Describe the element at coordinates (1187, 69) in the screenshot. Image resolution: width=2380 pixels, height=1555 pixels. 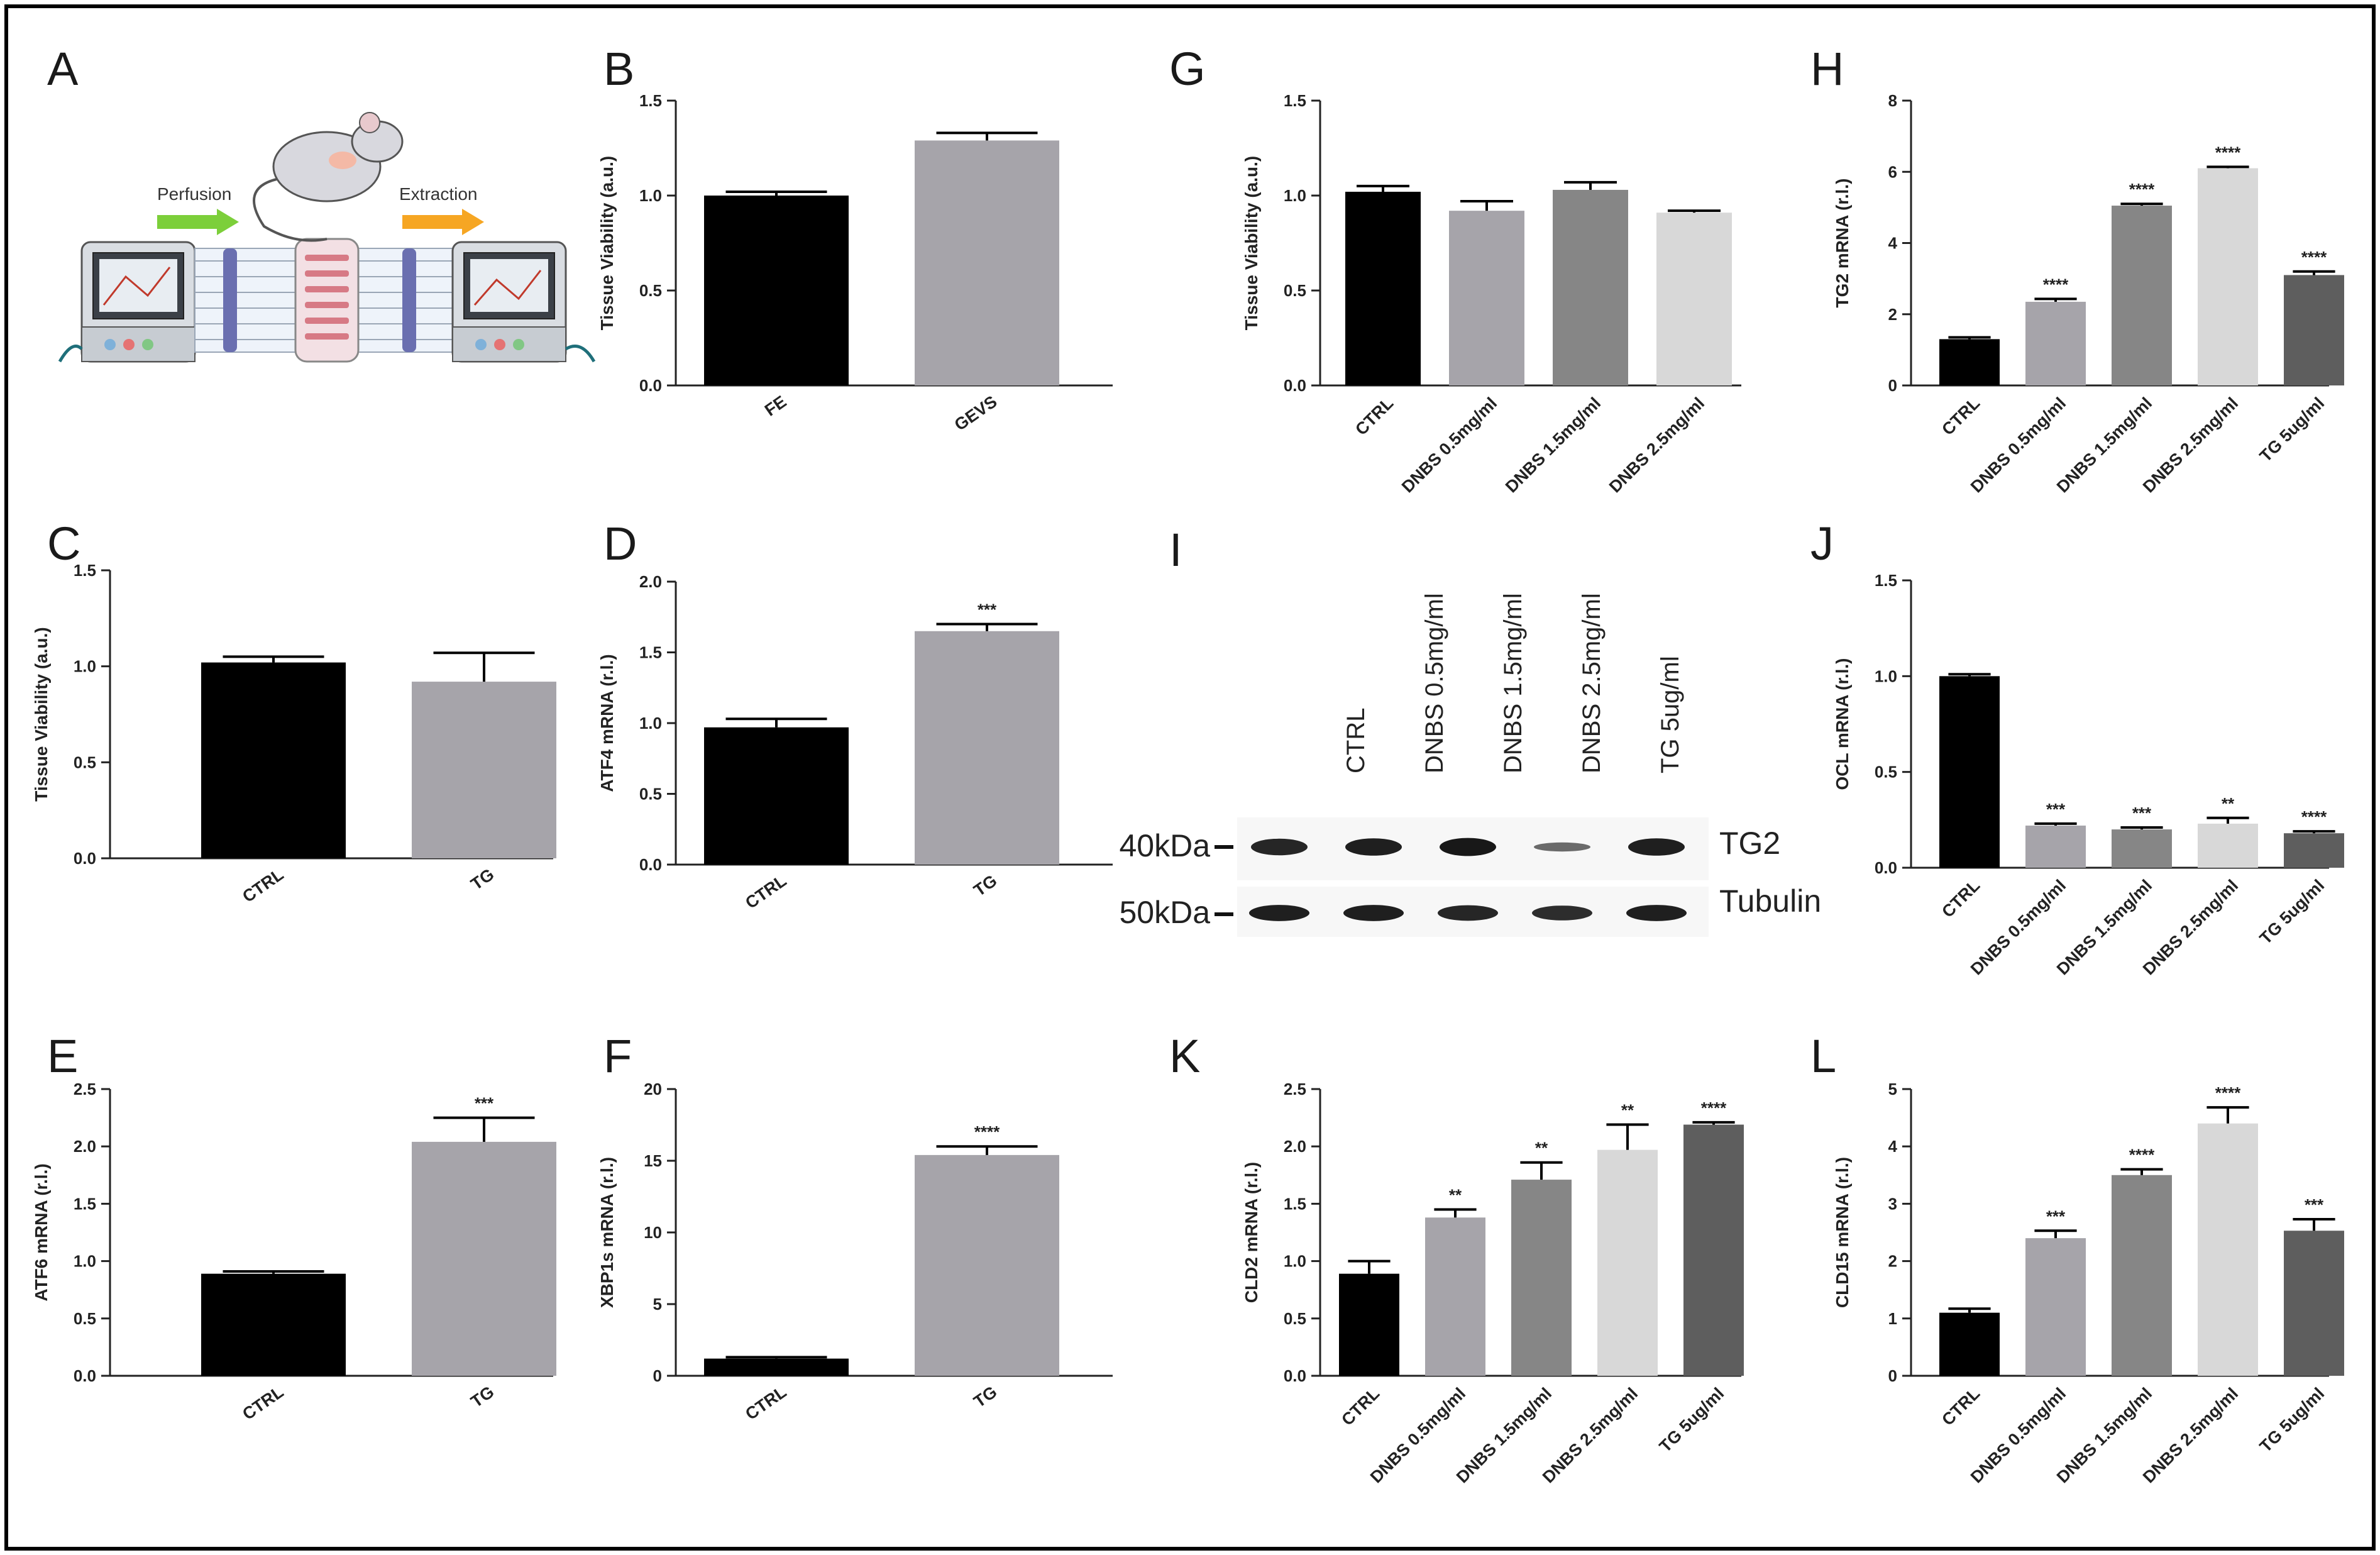
I see `panel-letter-g: G` at that location.